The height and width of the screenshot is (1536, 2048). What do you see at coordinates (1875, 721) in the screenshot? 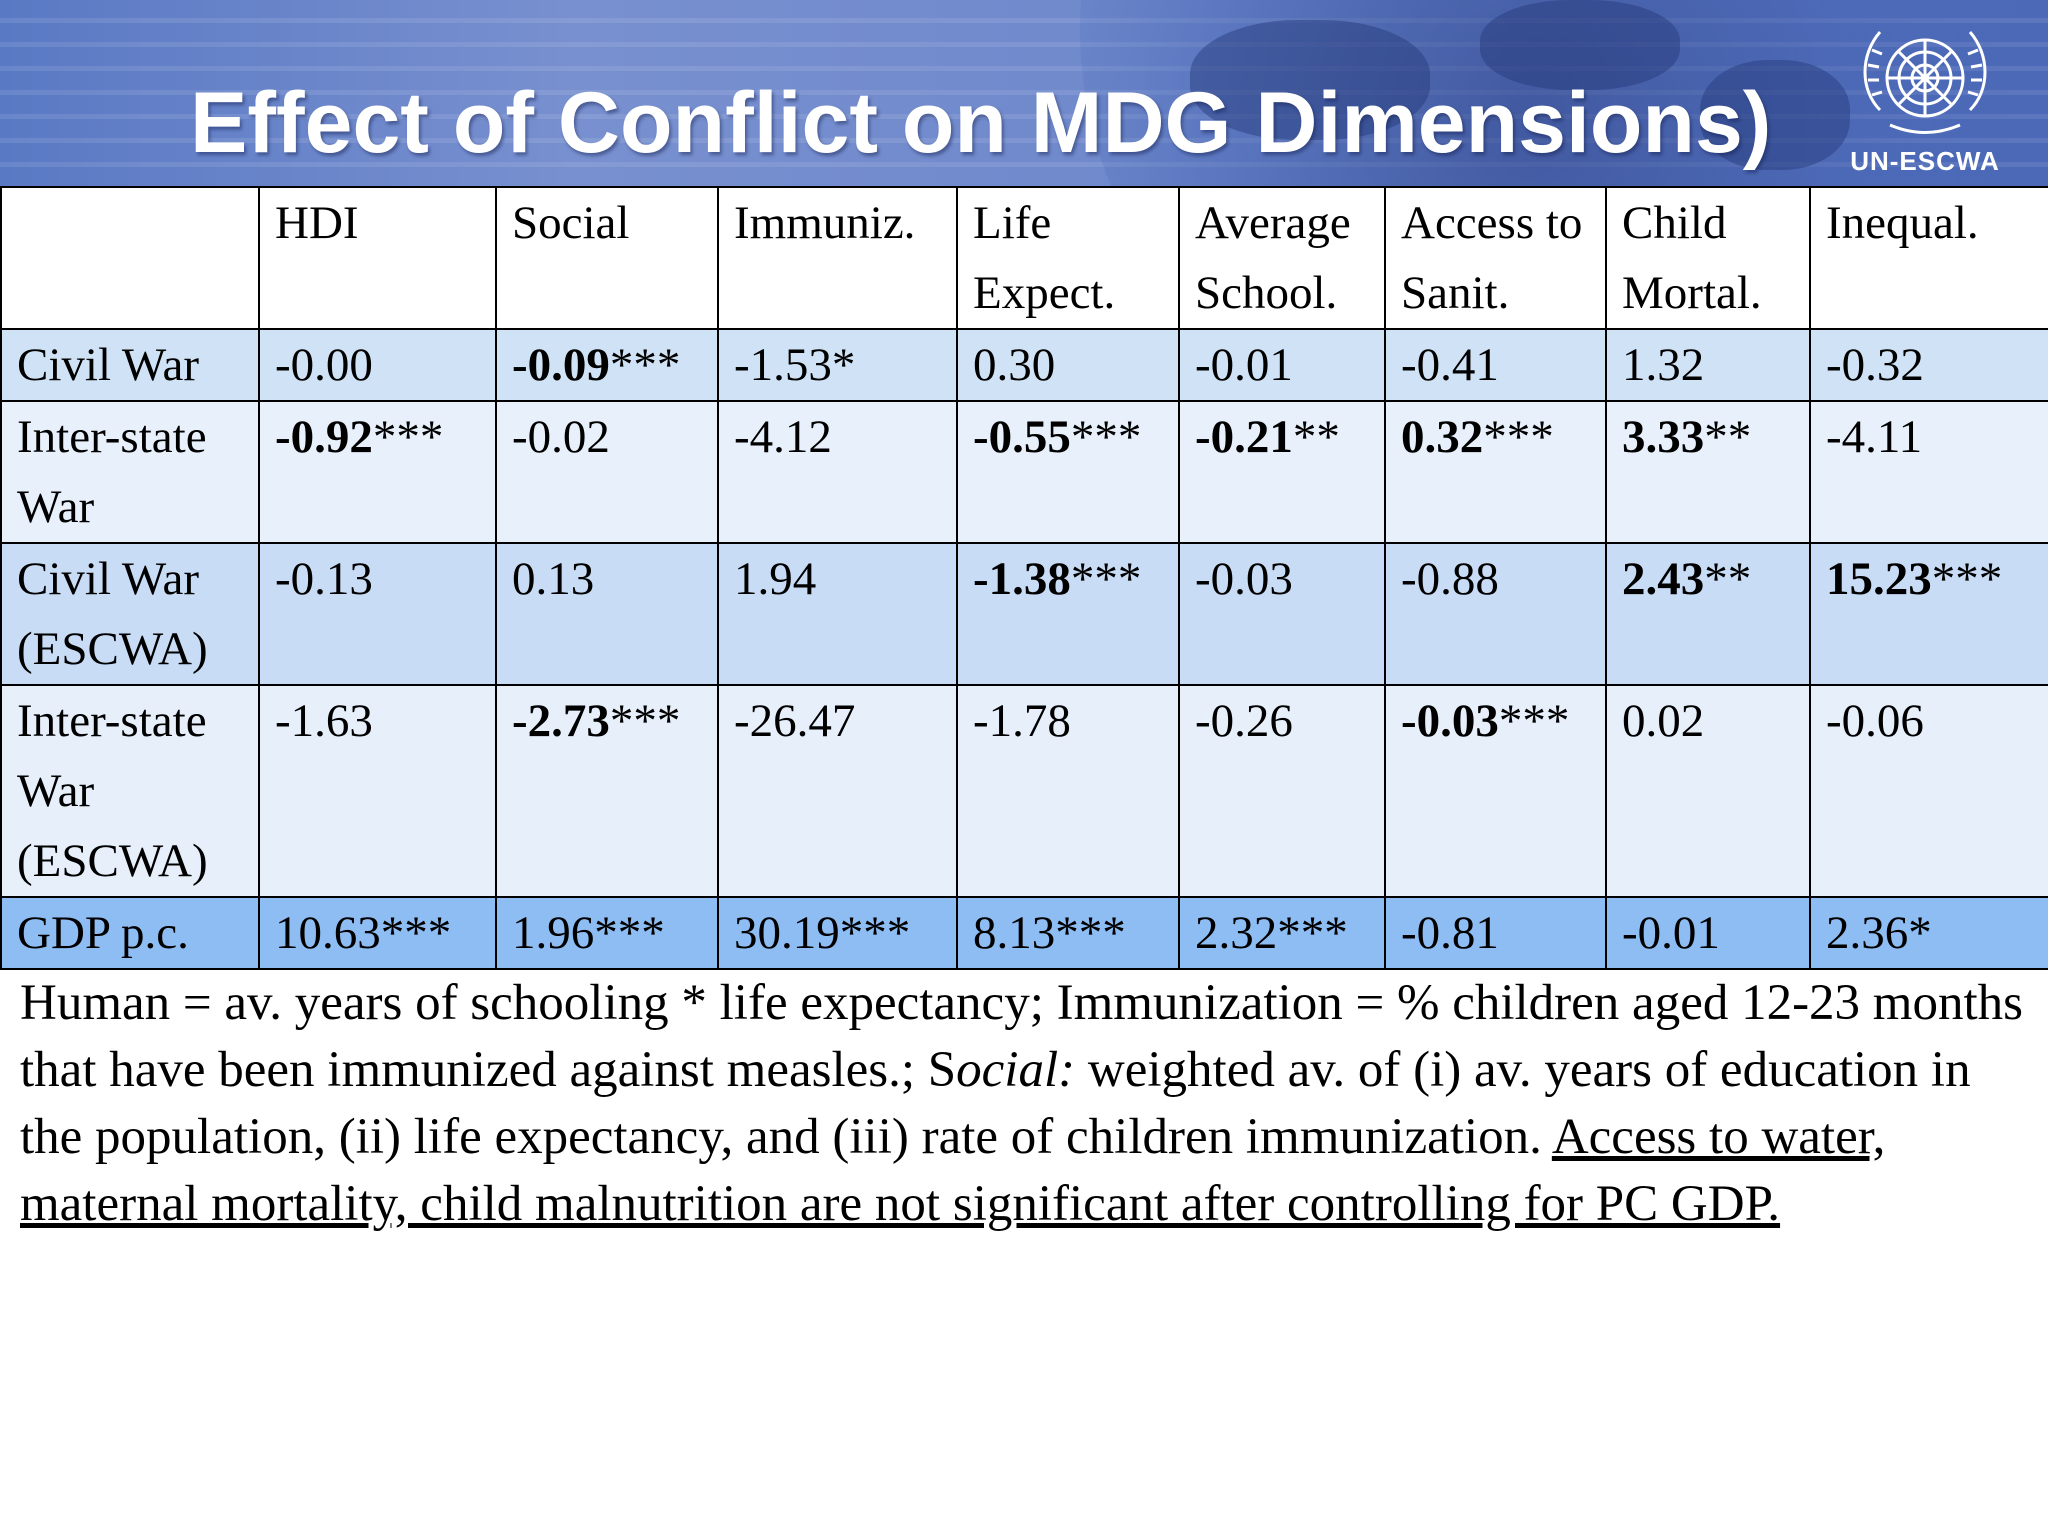
I see `cell-value: -0.06` at bounding box center [1875, 721].